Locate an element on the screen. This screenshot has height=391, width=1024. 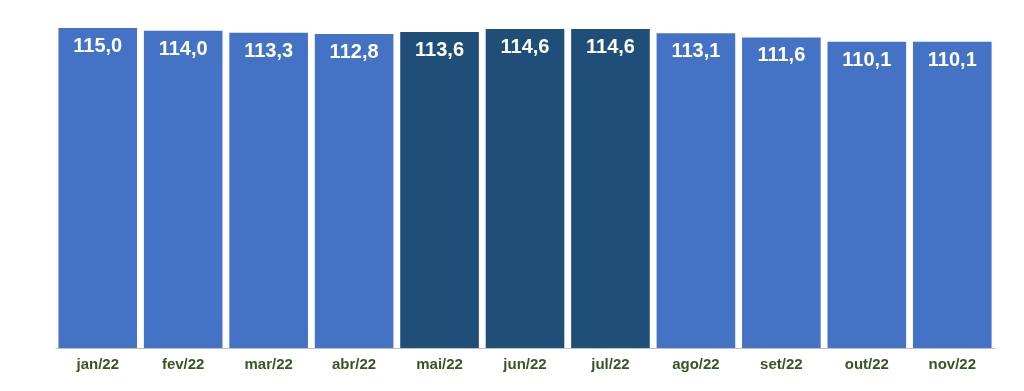
data-label: 113,6 is located at coordinates (440, 48).